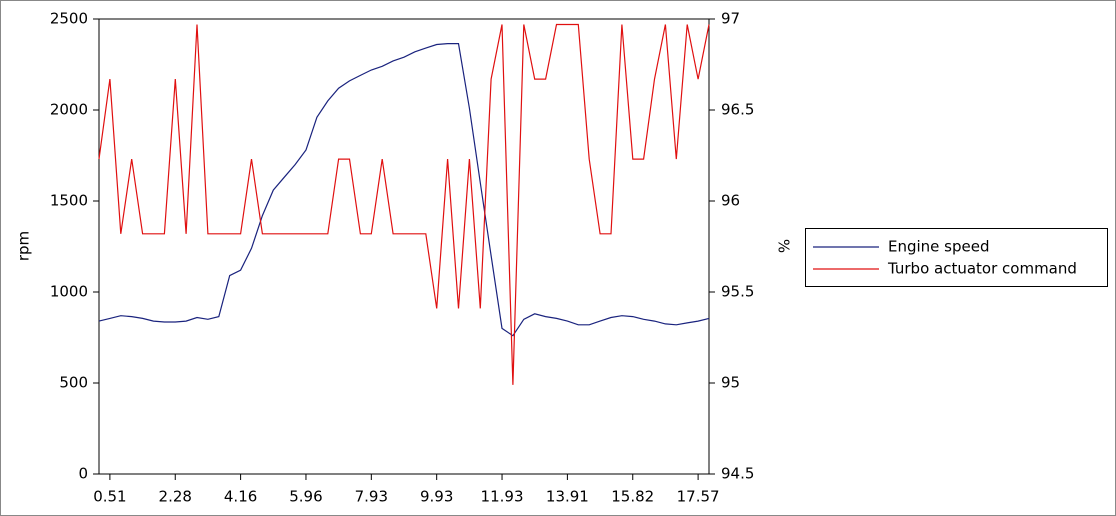 The height and width of the screenshot is (516, 1116). Describe the element at coordinates (69, 292) in the screenshot. I see `y-tick-label: 1000` at that location.